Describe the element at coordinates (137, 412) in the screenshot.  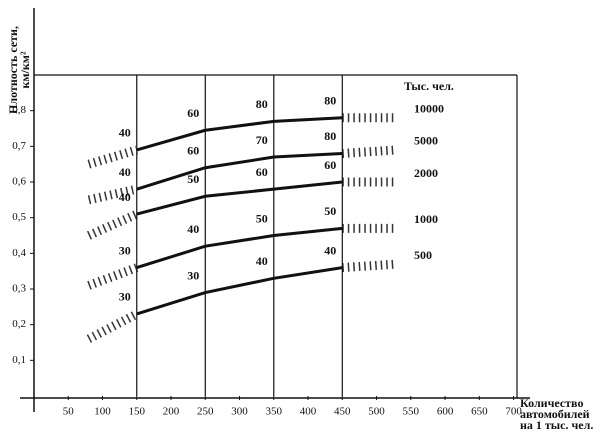
I see `x-tick-label: 150` at that location.